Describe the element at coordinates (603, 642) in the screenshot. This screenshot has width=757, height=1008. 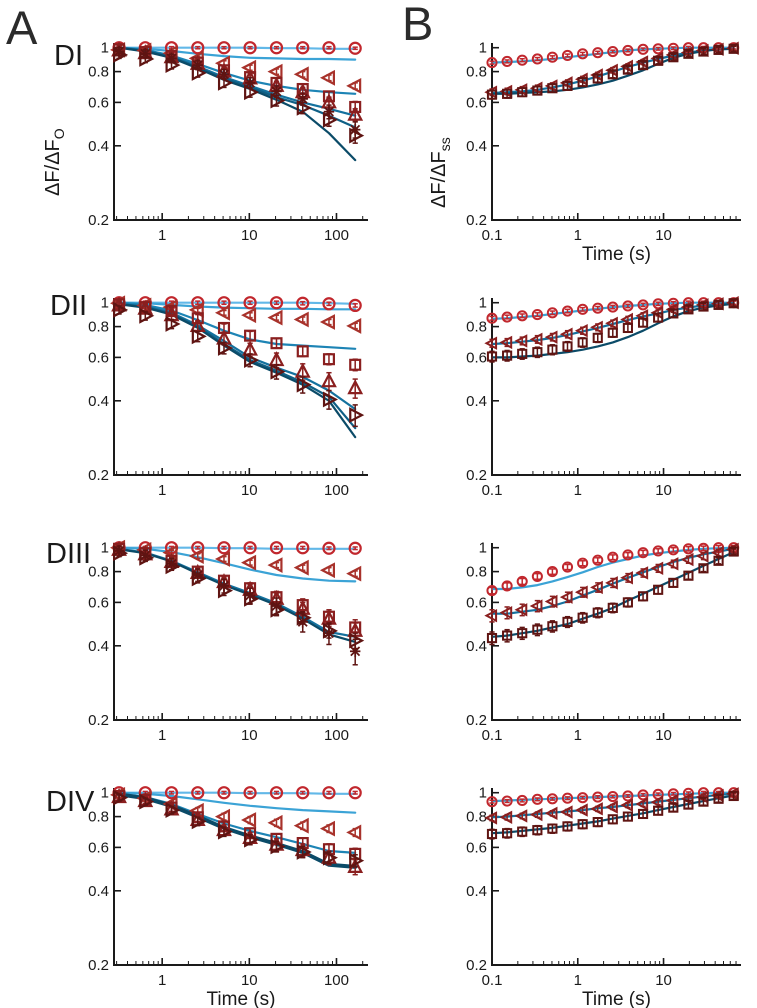
I see `subplot-b-row3: 0.1 1 10 1 0.8 0.6 0.4 0.2` at that location.